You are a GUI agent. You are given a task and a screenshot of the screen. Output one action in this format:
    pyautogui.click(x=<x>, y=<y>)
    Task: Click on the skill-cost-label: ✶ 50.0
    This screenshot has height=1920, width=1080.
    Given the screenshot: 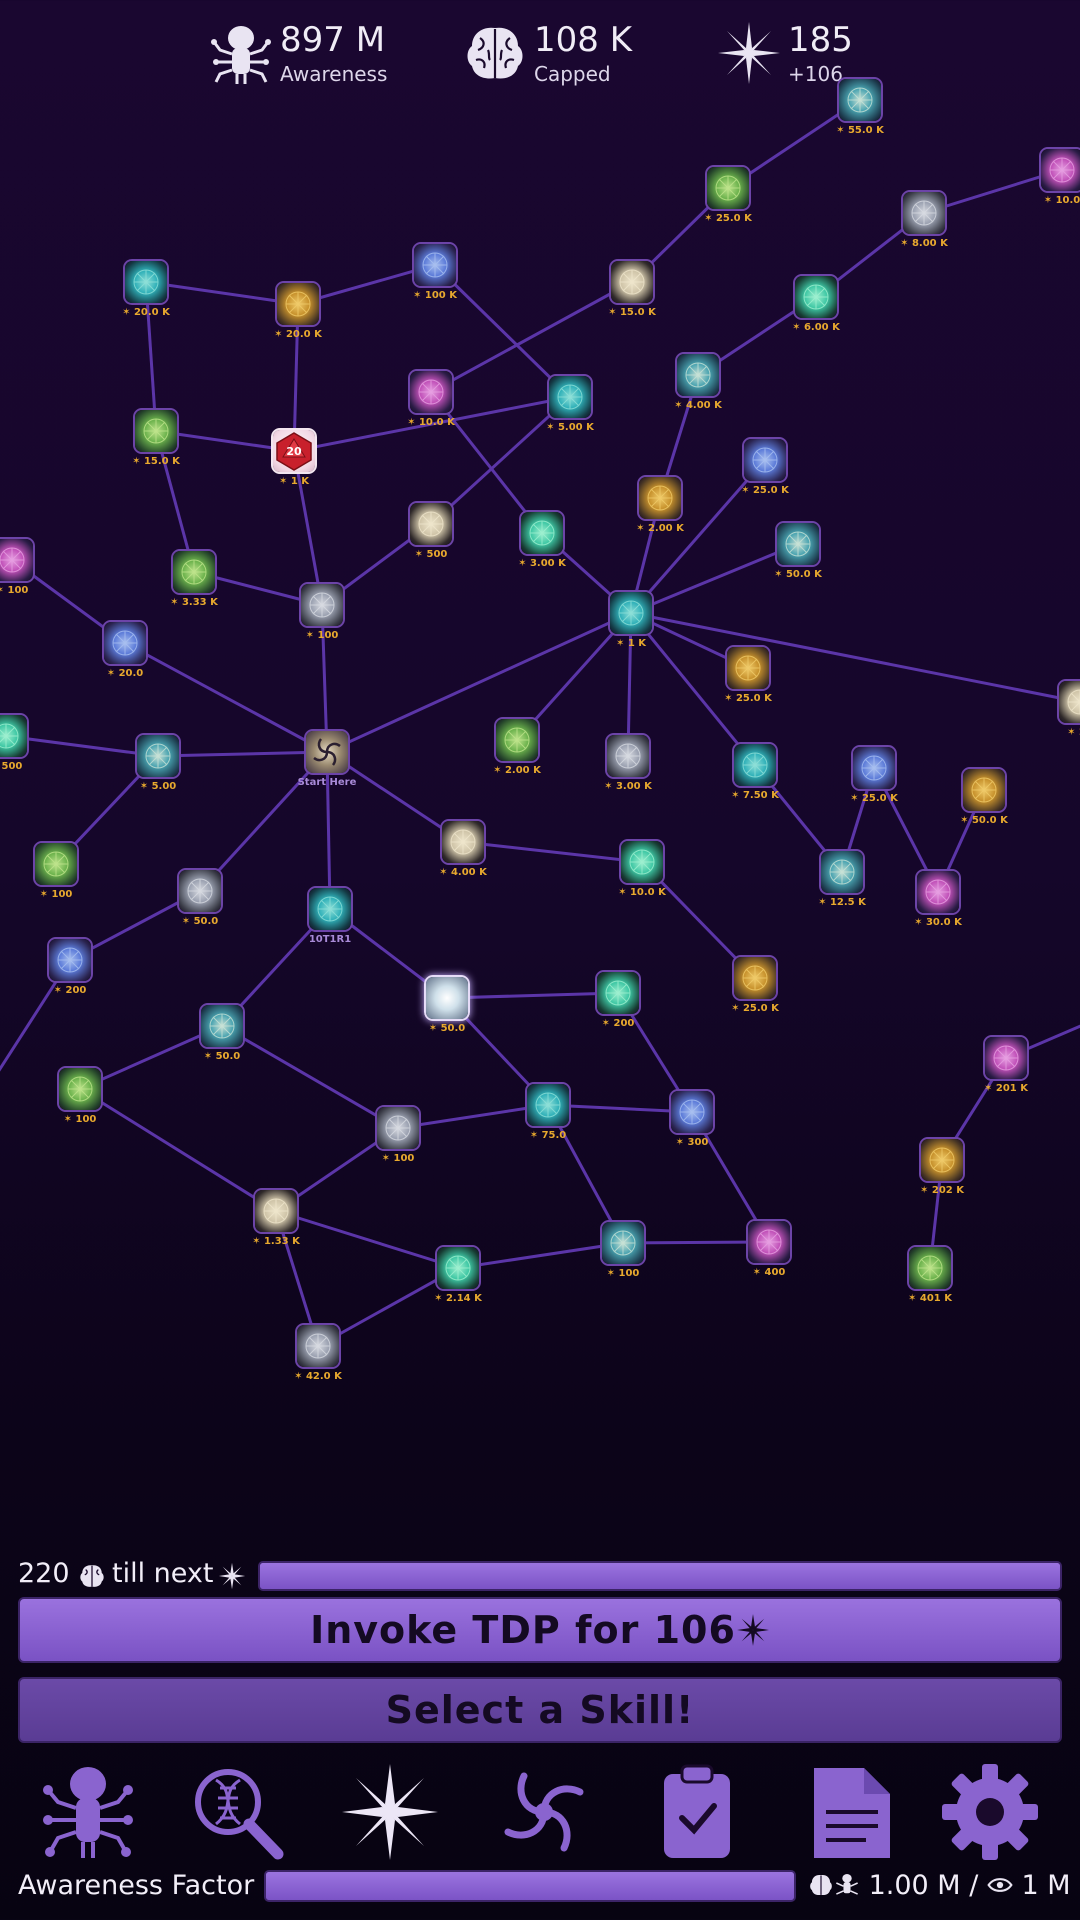 What is the action you would take?
    pyautogui.click(x=222, y=1056)
    